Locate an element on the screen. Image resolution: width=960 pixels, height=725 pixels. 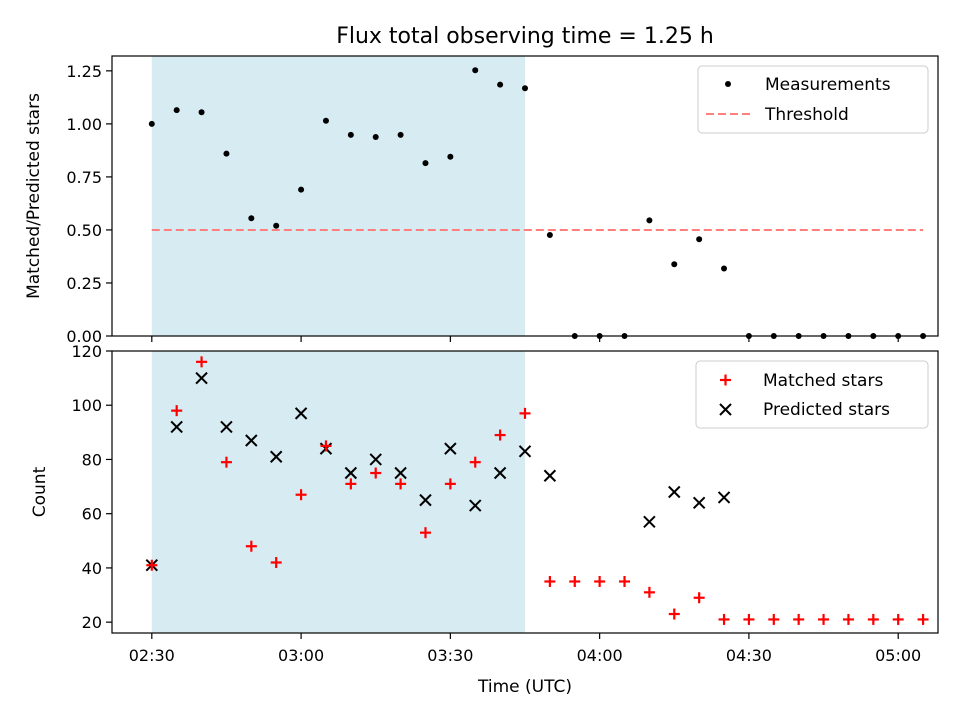
bottom-y-tick-label: 60 is located at coordinates (92, 514).